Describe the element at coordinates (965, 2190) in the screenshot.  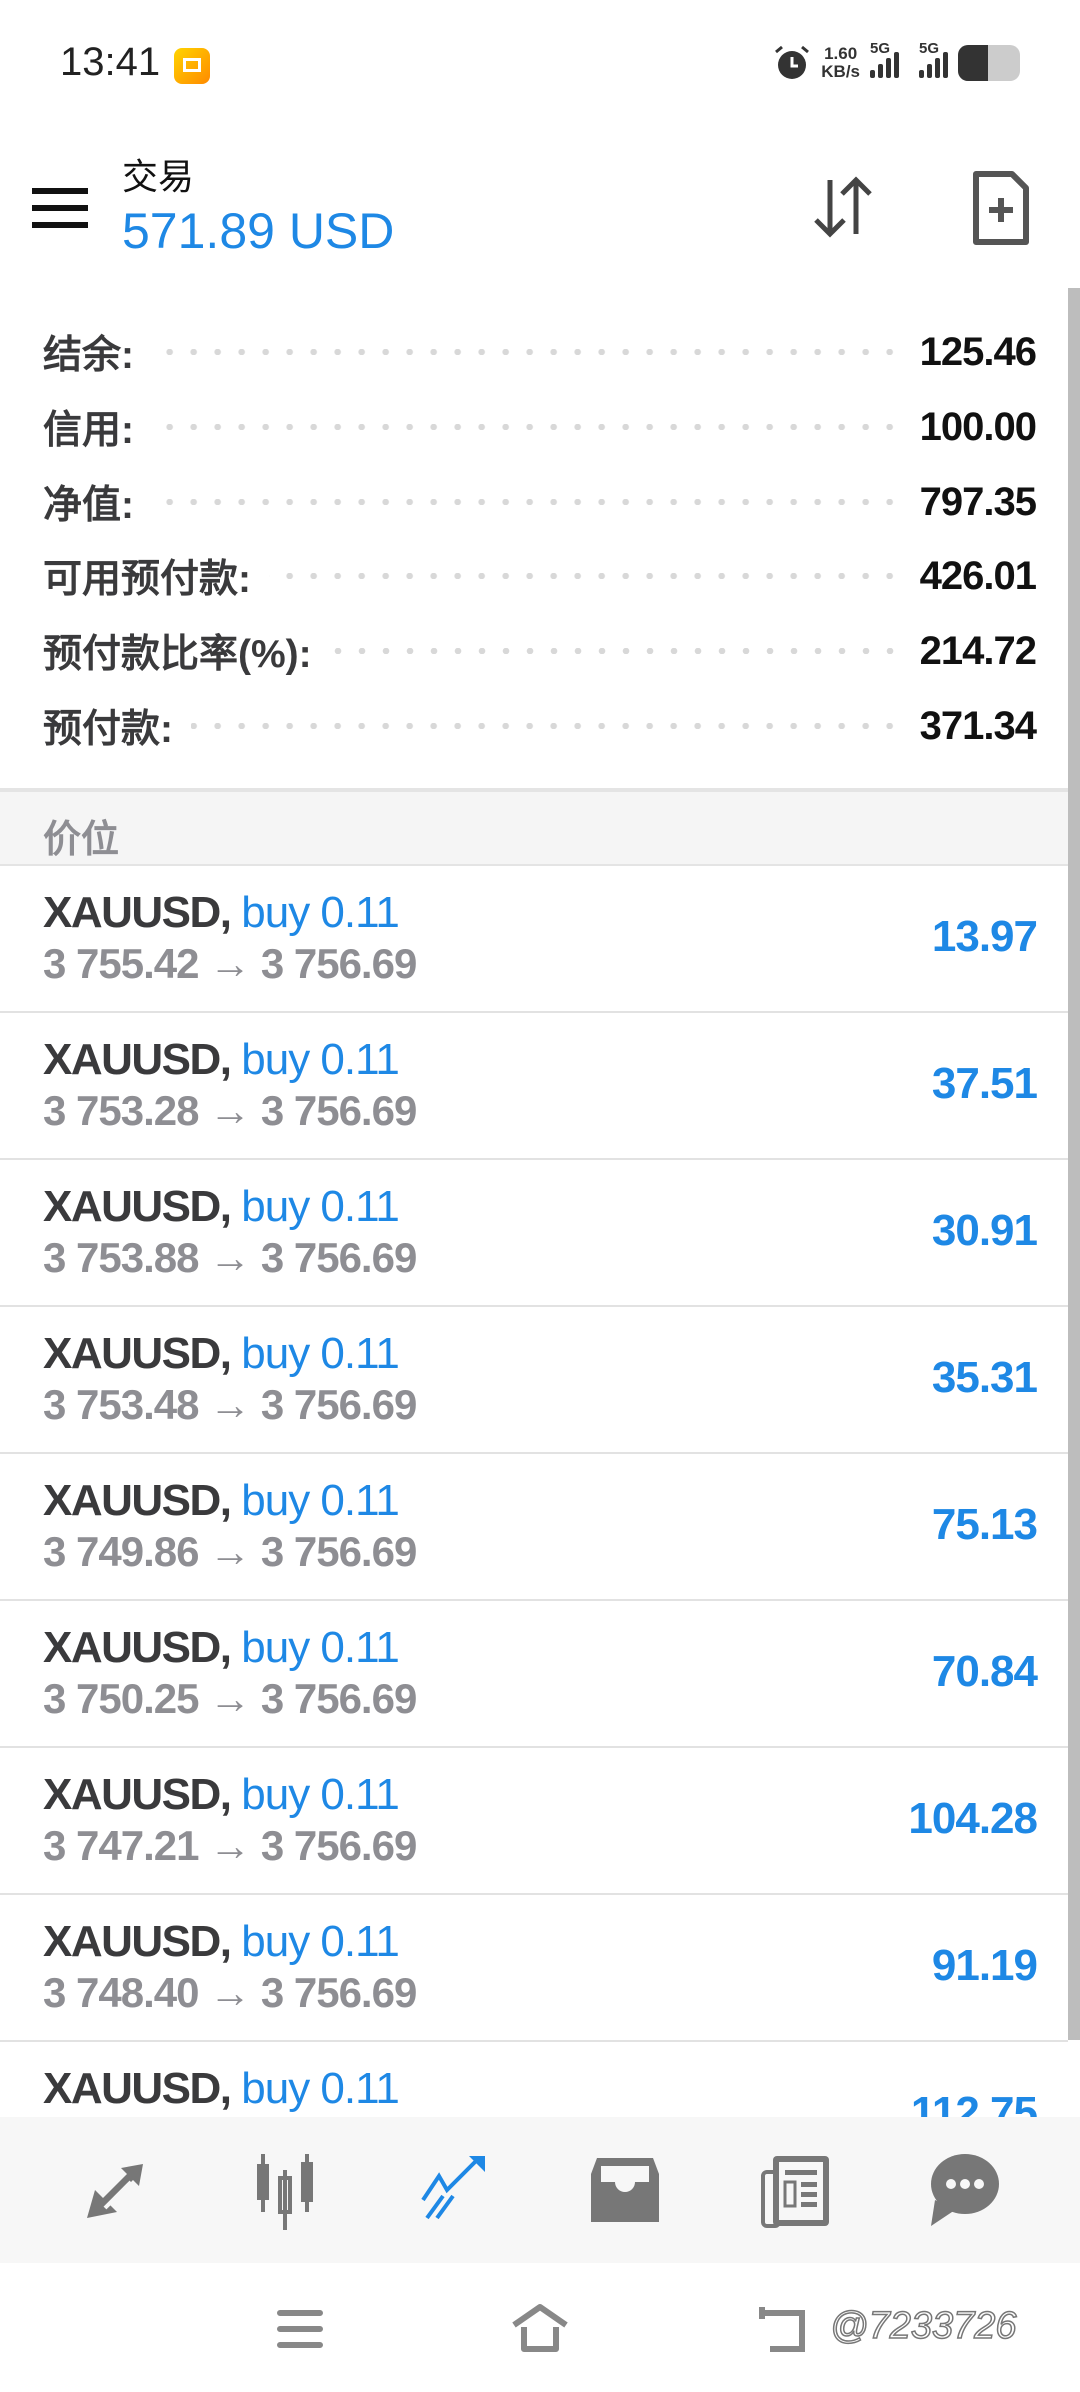
I see `chat-icon` at that location.